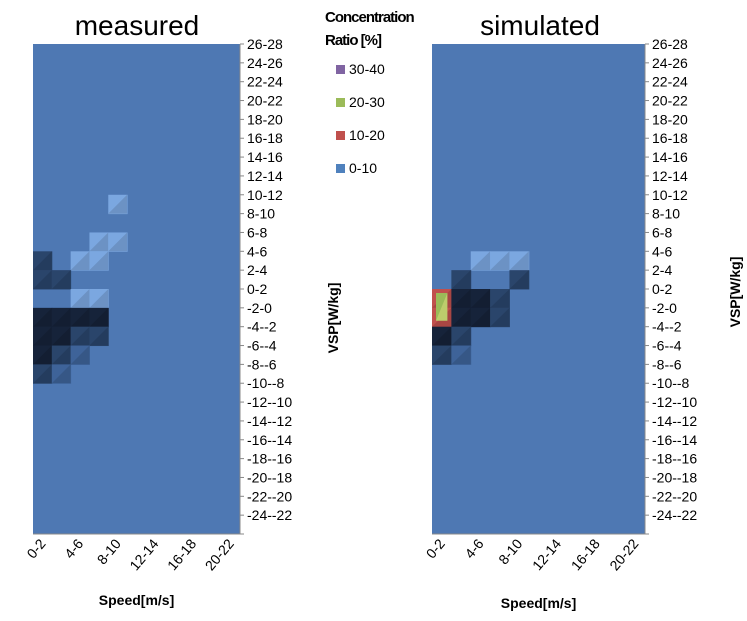 This screenshot has height=621, width=747. What do you see at coordinates (662, 289) in the screenshot?
I see `y-tick-label-simulated-13: 0-2` at bounding box center [662, 289].